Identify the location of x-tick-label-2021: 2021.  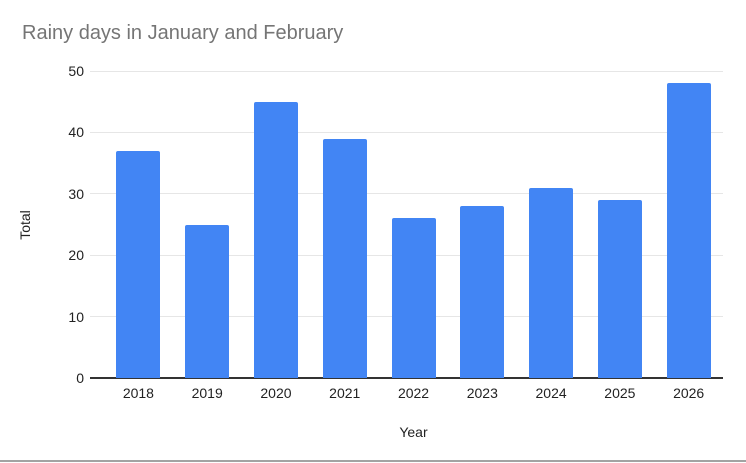
(345, 393).